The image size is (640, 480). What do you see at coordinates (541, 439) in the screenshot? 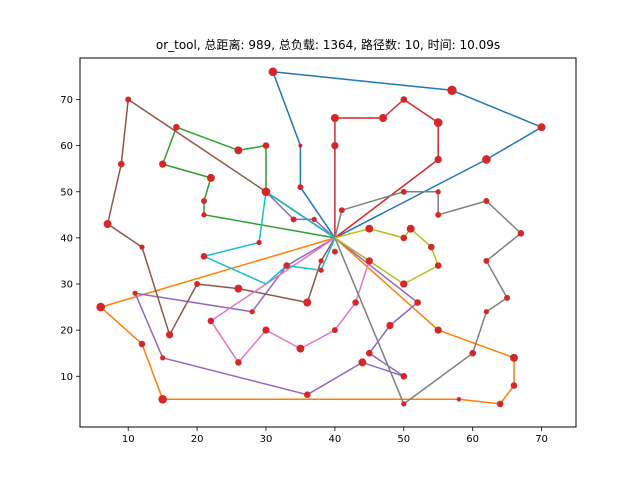
I see `x-tick-label: 70` at bounding box center [541, 439].